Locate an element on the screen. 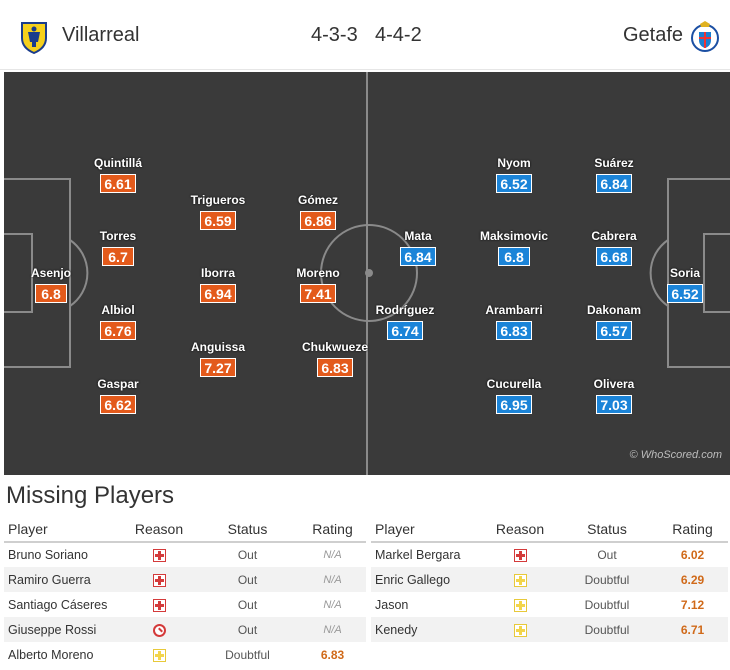 This screenshot has width=730, height=670. missing-player-name: Jason is located at coordinates (392, 604).